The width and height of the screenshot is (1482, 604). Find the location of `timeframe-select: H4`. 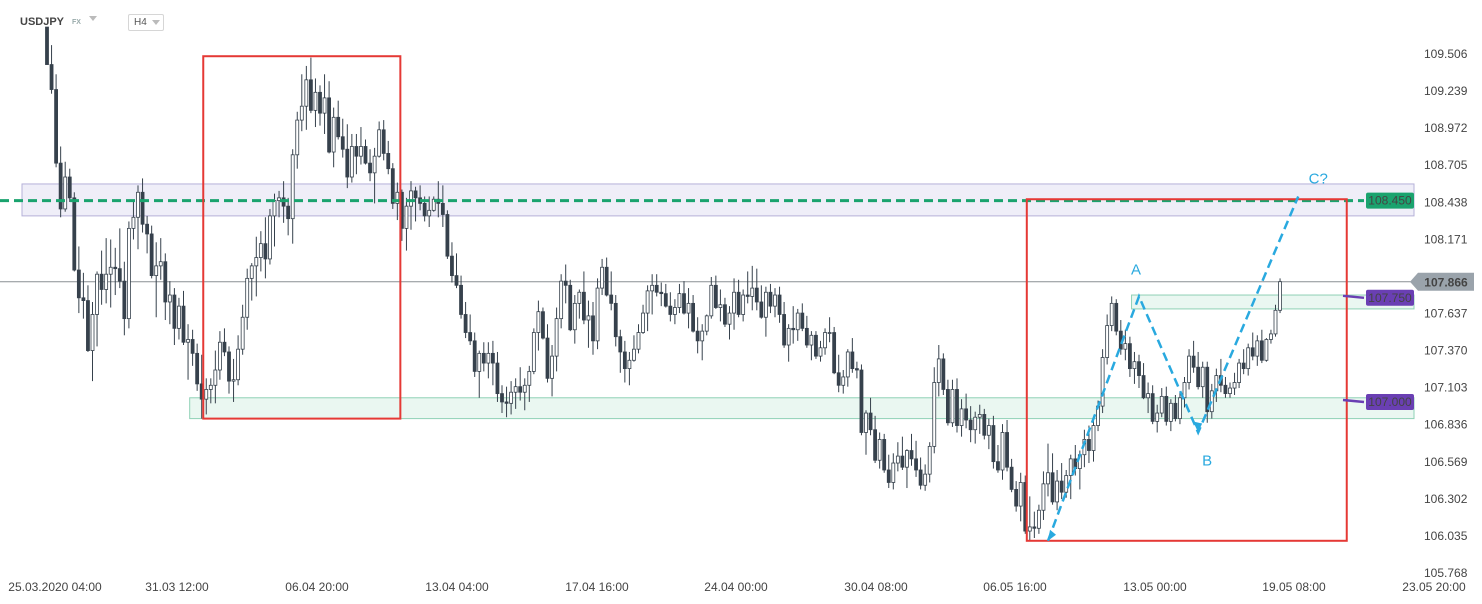

timeframe-select: H4 is located at coordinates (146, 22).